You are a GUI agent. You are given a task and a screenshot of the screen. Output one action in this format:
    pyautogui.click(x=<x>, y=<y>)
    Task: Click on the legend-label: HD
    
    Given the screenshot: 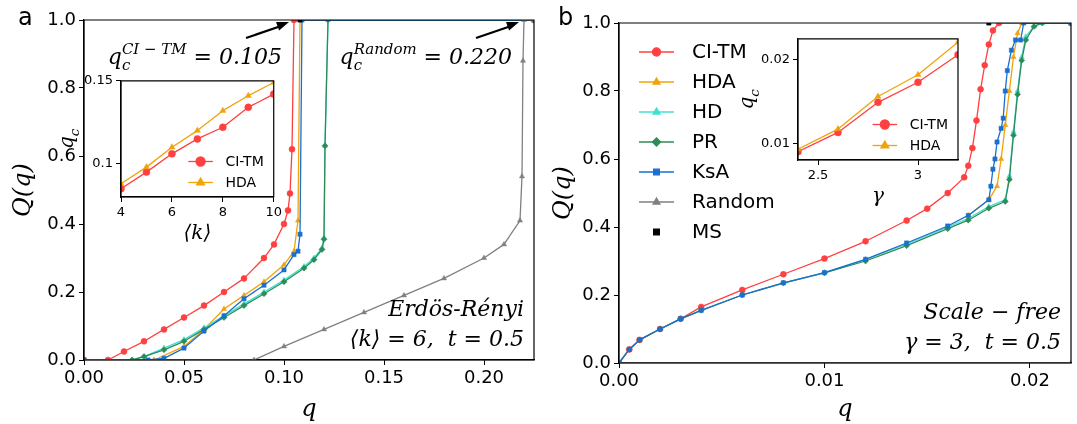 What is the action you would take?
    pyautogui.click(x=707, y=111)
    